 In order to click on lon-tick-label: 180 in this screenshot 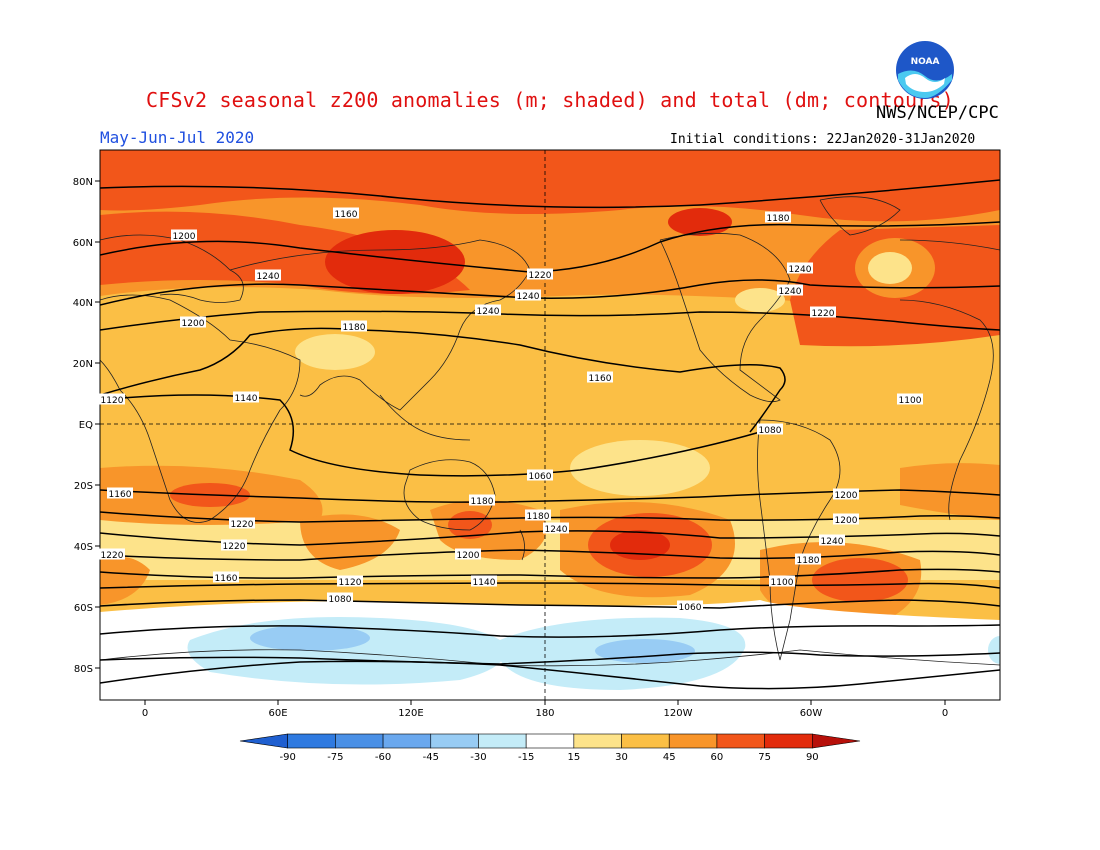, I will do `click(544, 713)`.